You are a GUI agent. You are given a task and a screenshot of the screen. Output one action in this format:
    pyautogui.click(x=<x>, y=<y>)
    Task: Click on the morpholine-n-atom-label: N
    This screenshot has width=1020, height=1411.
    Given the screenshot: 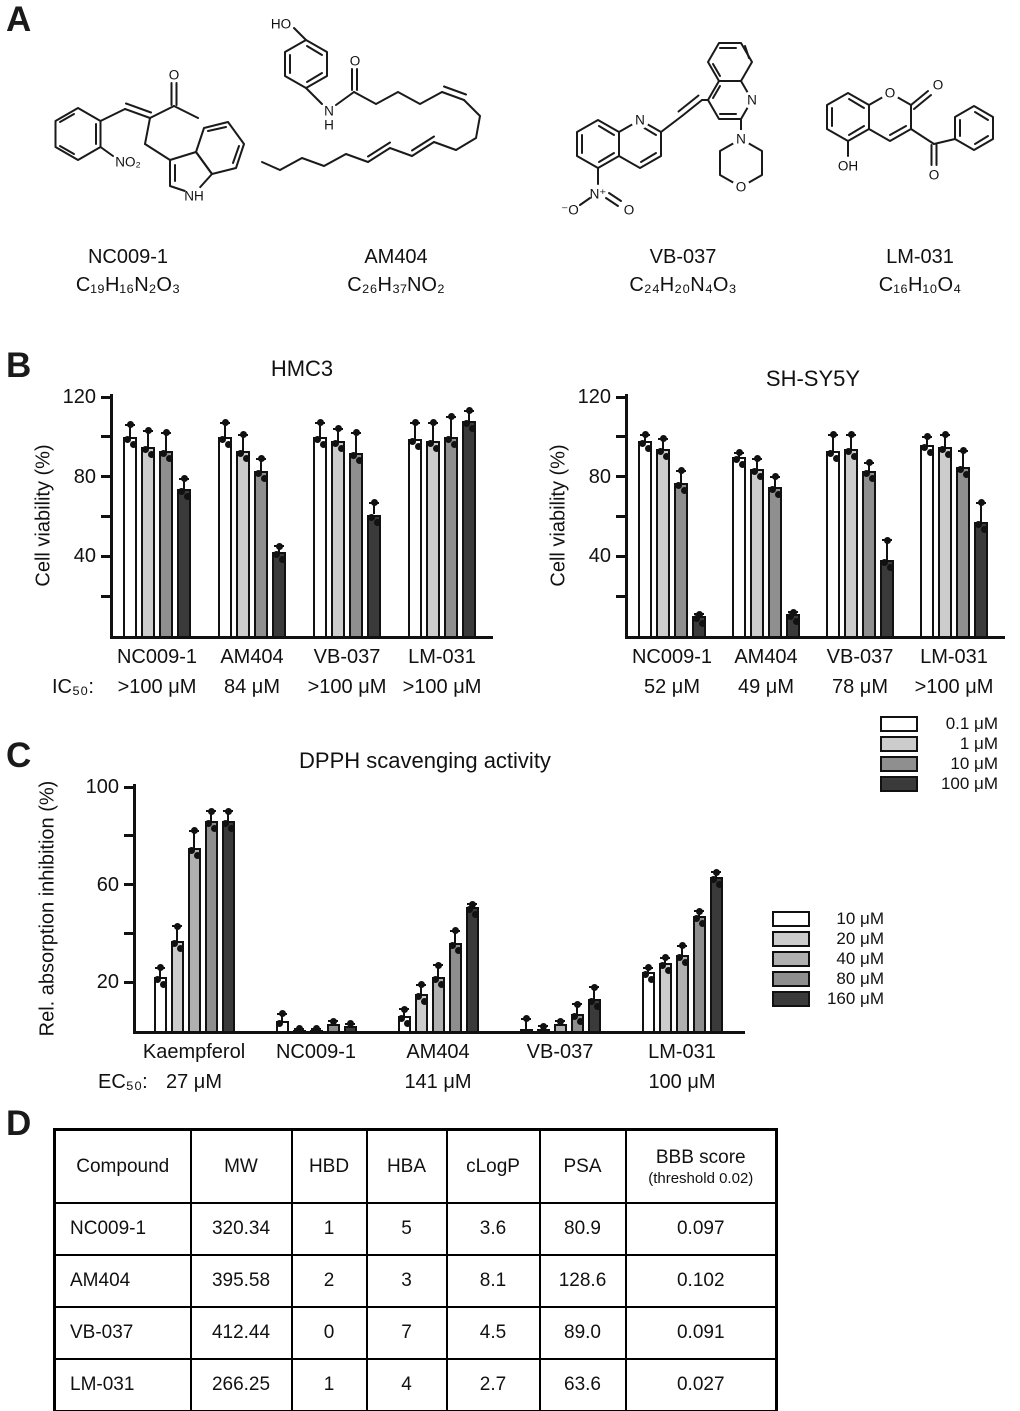 What is the action you would take?
    pyautogui.click(x=741, y=139)
    